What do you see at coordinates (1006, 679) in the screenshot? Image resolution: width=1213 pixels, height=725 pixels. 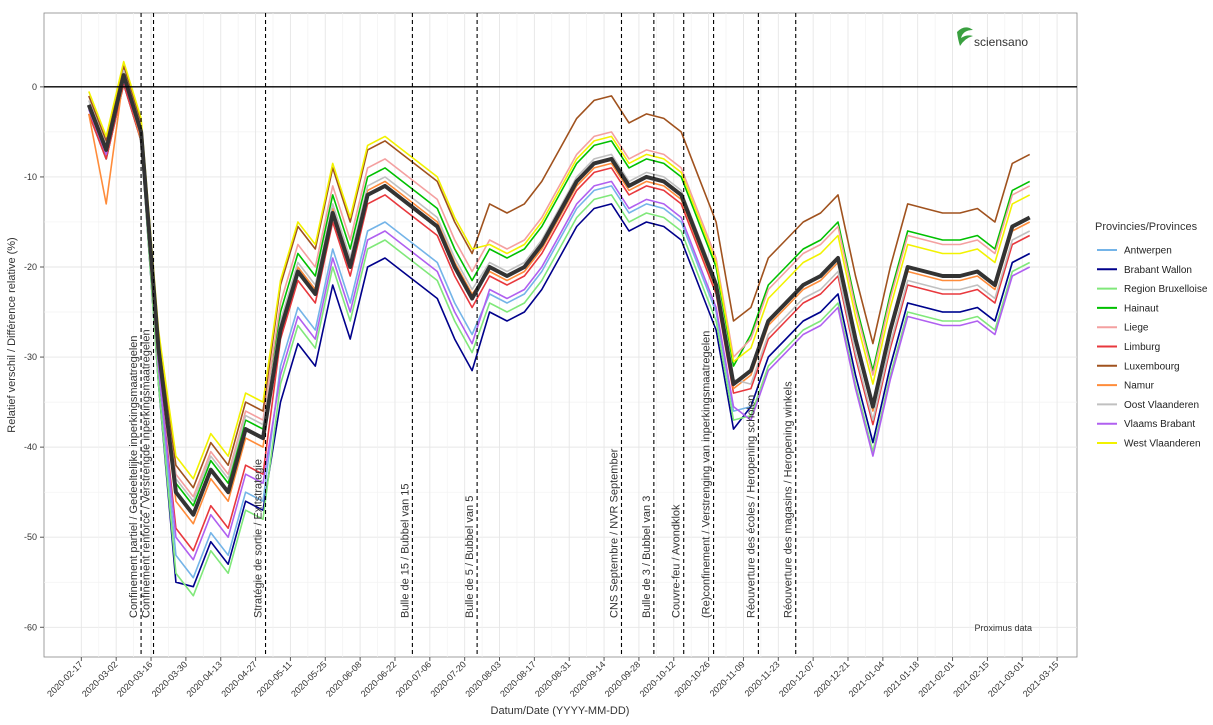 I see `x-tick-label: 2021-03-01` at bounding box center [1006, 679].